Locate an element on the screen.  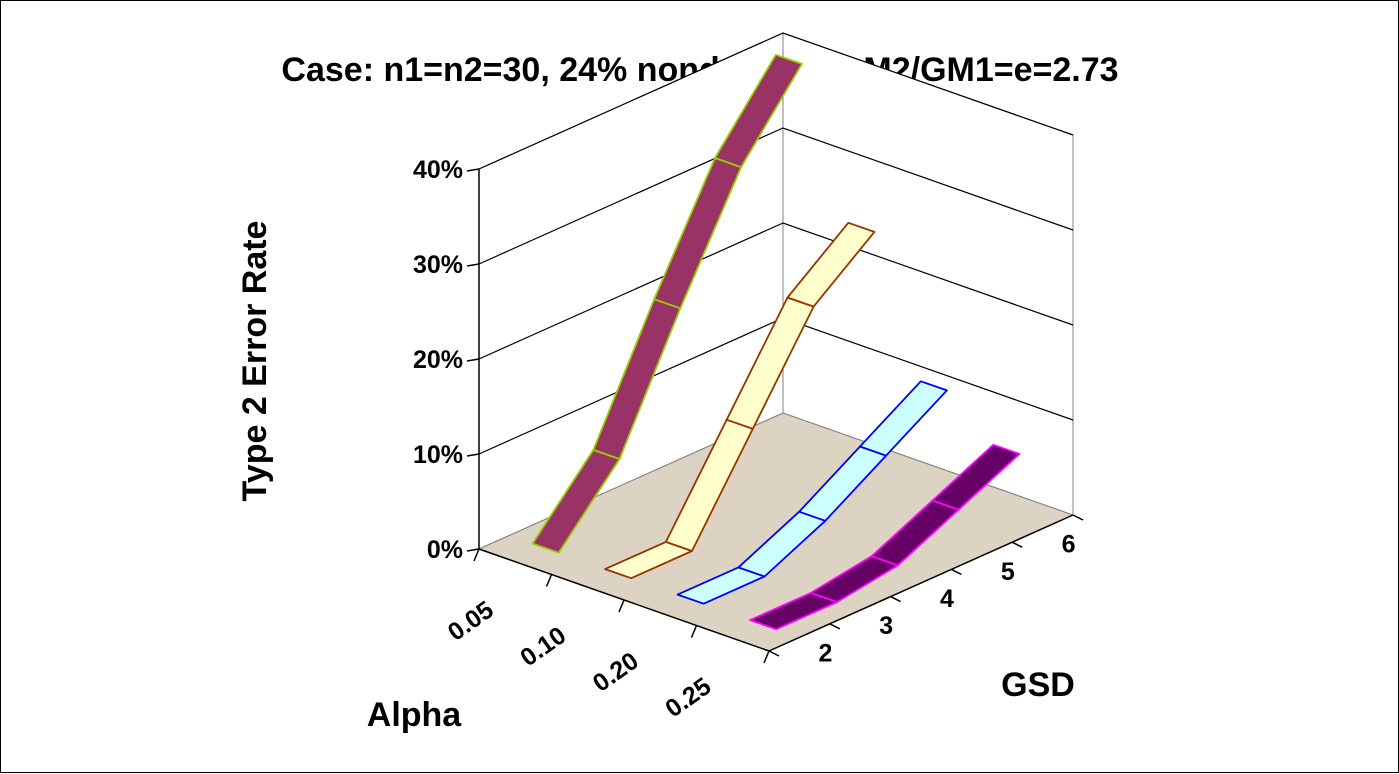
z-tick-label: 6 is located at coordinates (1069, 545).